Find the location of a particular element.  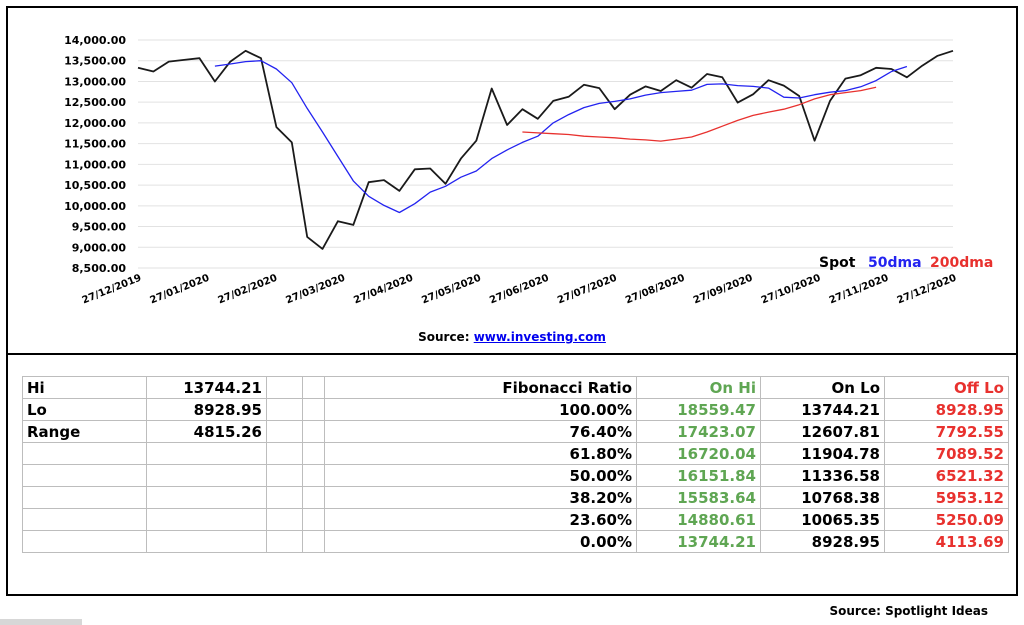

off-lo-cell: 7089.52 is located at coordinates (946, 453).